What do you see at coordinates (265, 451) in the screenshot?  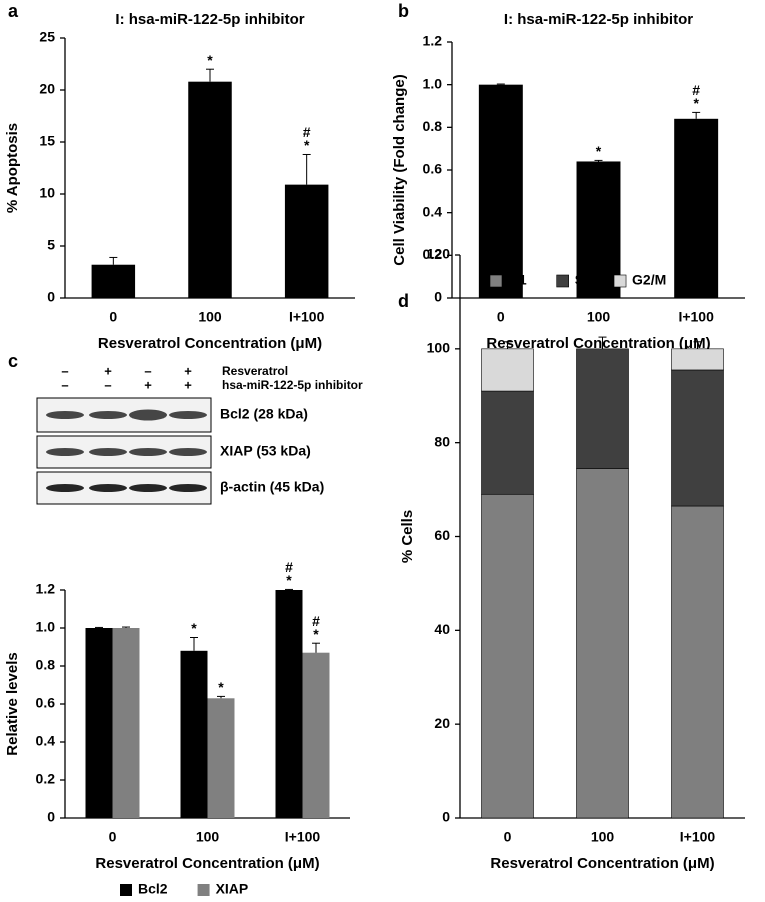 I see `band-label: XIAP (53 kDa)` at bounding box center [265, 451].